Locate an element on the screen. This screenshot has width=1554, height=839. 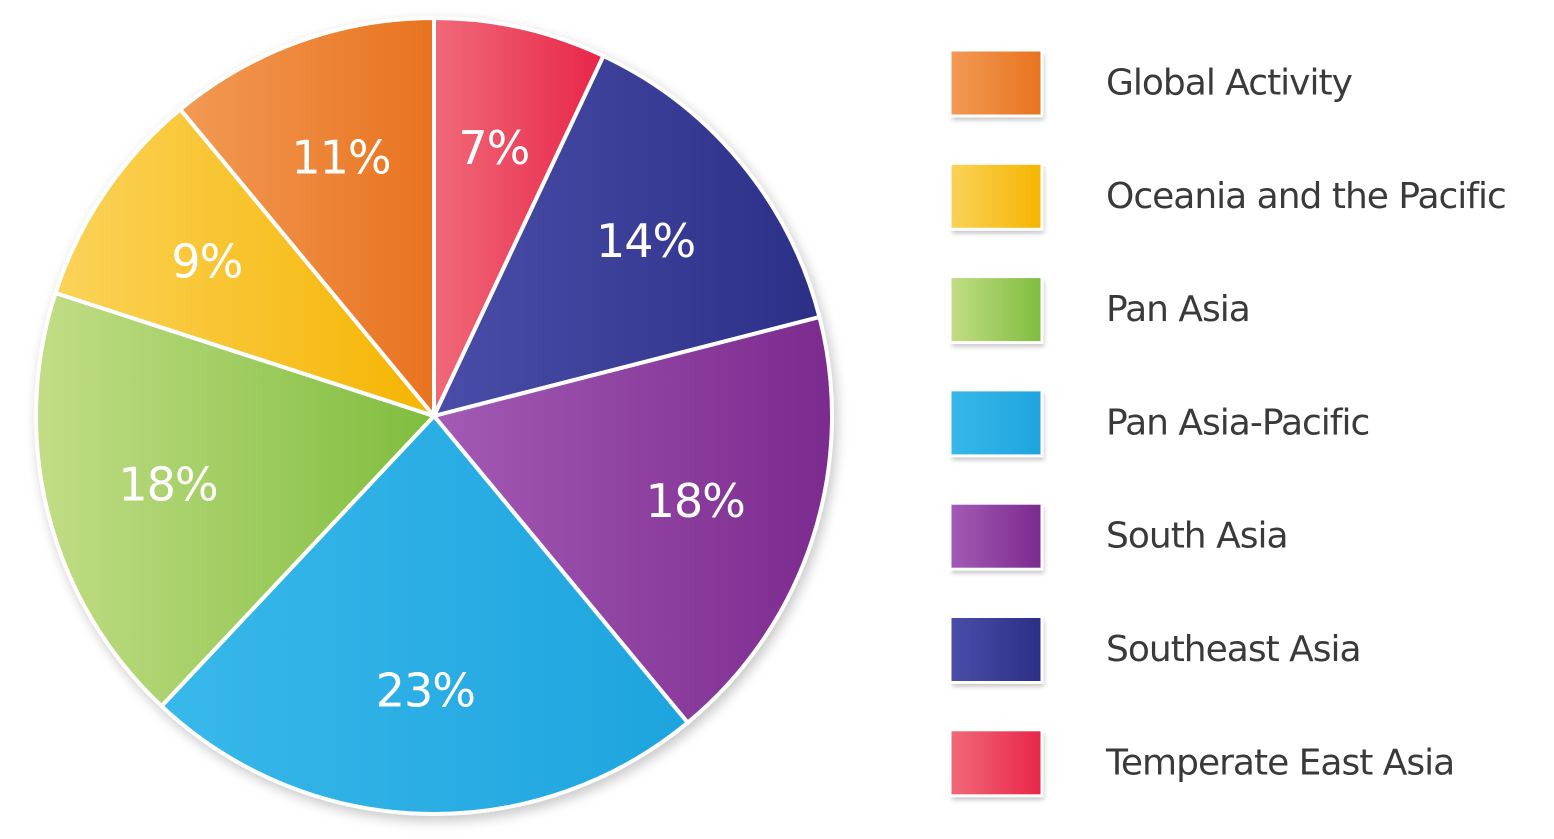
legend-label: Southeast Asia is located at coordinates (1233, 649).